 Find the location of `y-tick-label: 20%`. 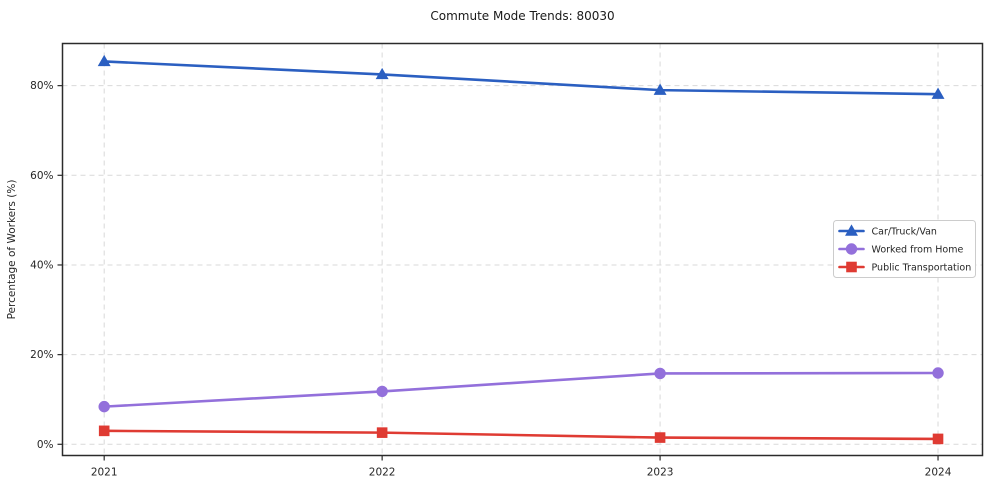

y-tick-label: 20% is located at coordinates (41, 355).